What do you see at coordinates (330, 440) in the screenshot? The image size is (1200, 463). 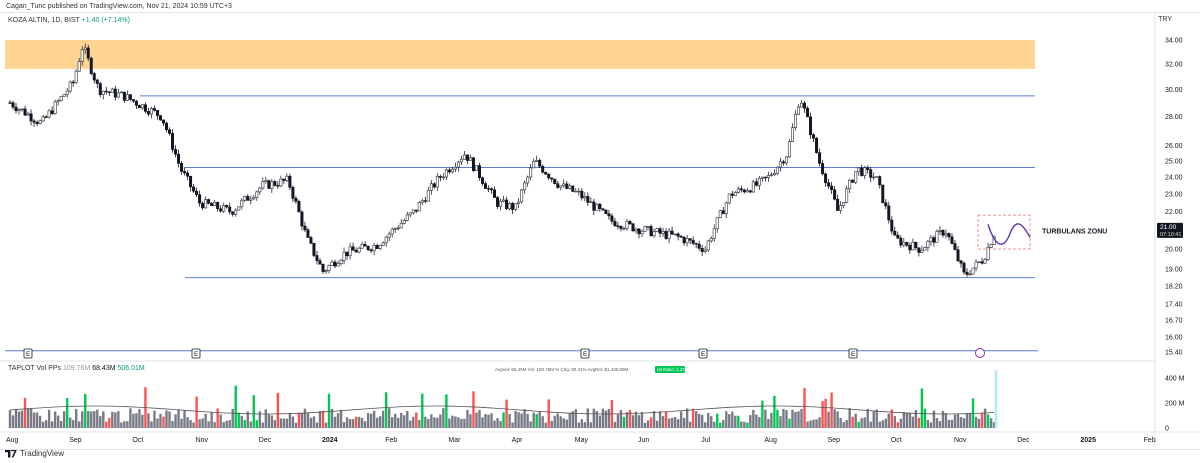 I see `x-tick-label: 2024` at bounding box center [330, 440].